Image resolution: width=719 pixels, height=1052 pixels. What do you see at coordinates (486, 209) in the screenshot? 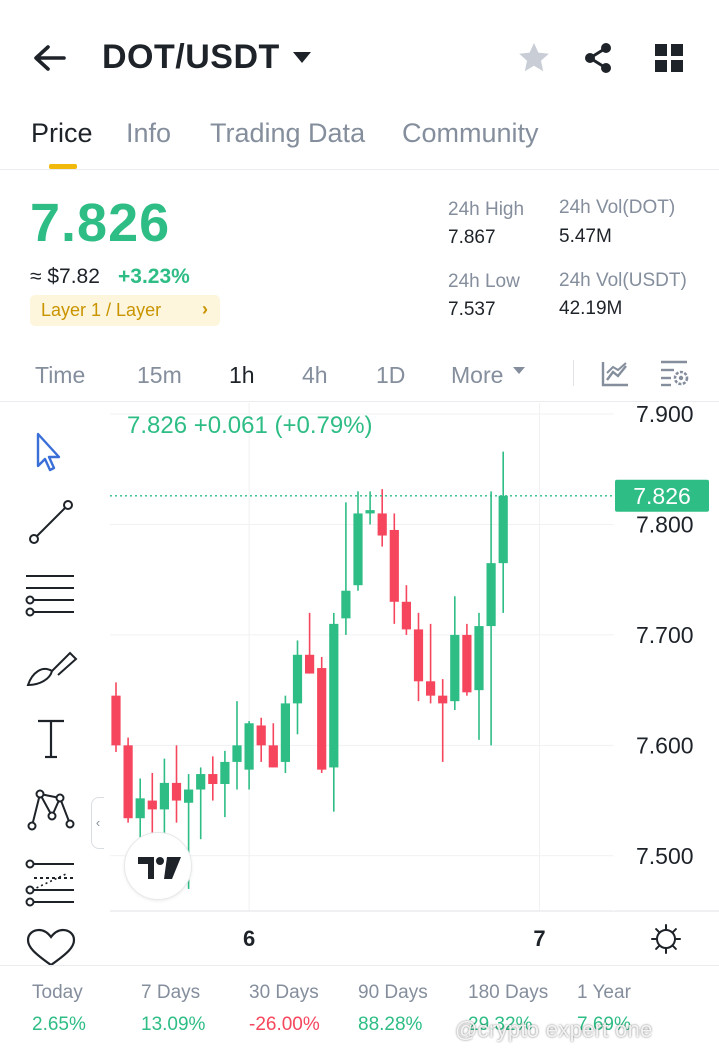
I see `high-label: 24h High` at bounding box center [486, 209].